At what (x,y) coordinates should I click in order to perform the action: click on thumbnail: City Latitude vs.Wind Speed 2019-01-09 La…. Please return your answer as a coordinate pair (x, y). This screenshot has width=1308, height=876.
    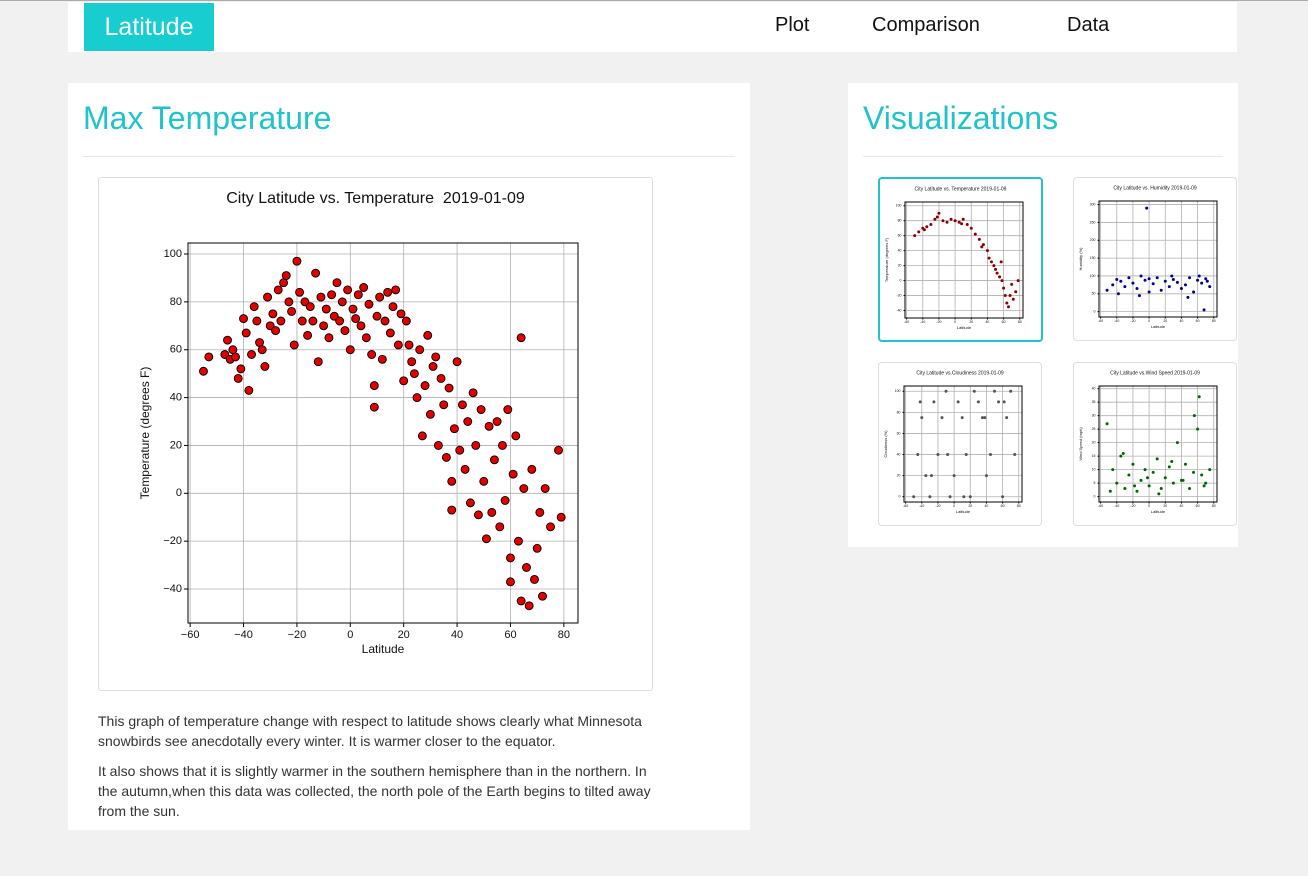
    Looking at the image, I should click on (1155, 444).